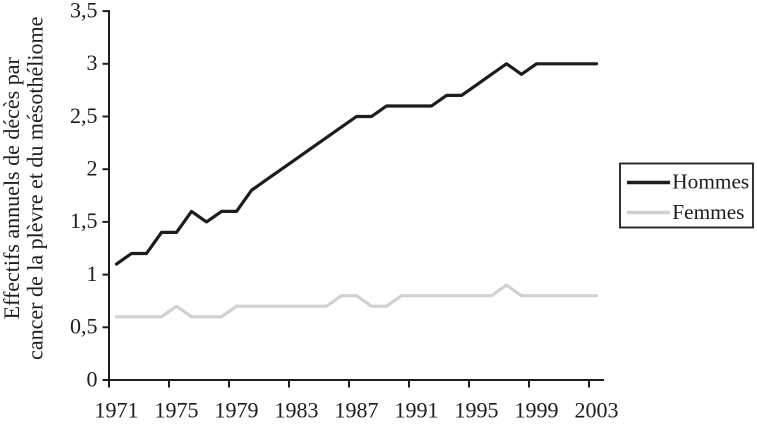 This screenshot has height=424, width=757. I want to click on svg-text:cancer de la plèvre et du méso: cancer de la plèvre et du mésothéliome, so click(35, 188).